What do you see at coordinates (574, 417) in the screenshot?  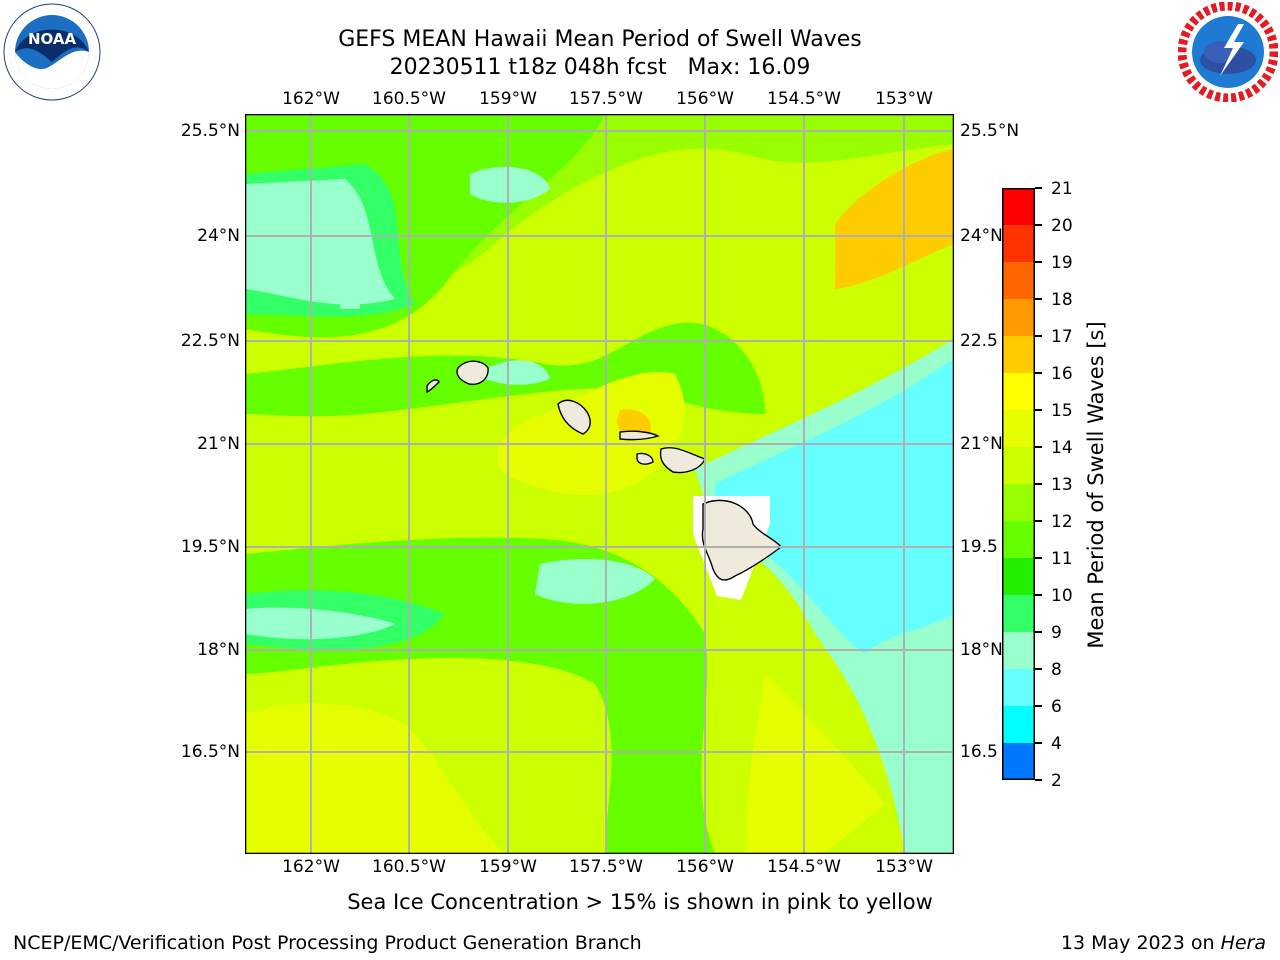 I see `island-oahu` at bounding box center [574, 417].